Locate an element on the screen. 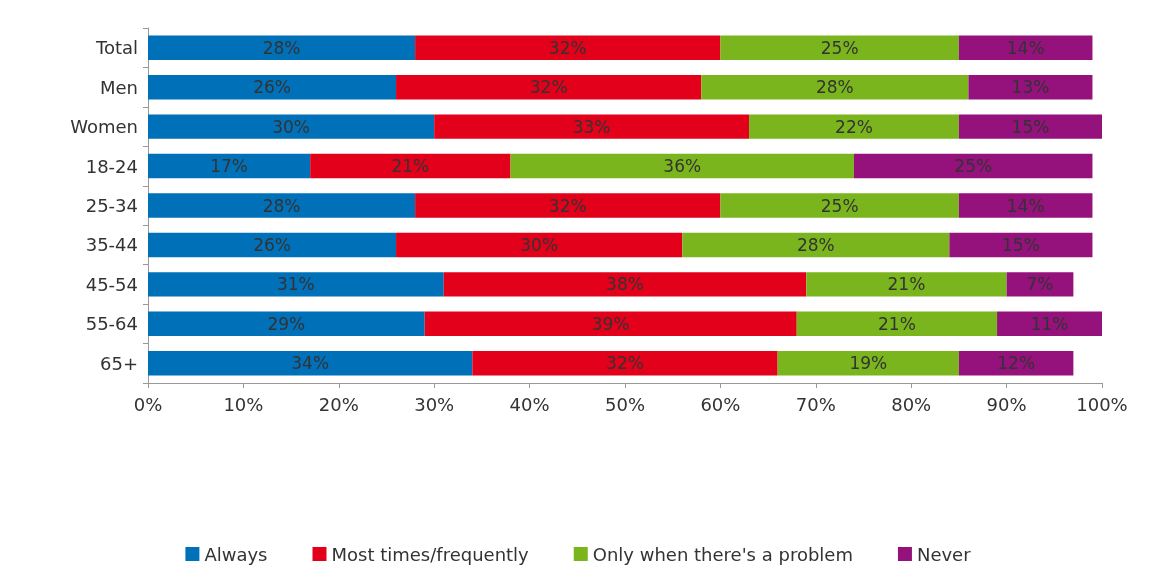 This screenshot has width=1156, height=588. data-label: 36% is located at coordinates (682, 166).